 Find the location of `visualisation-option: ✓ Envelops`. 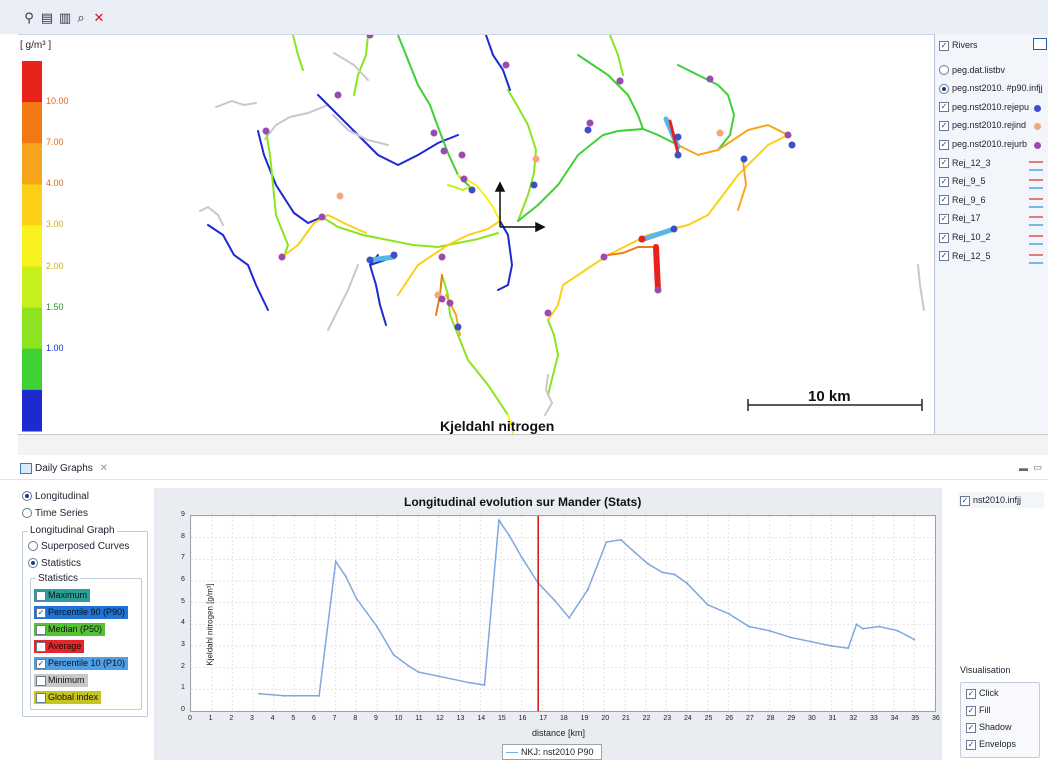

visualisation-option: ✓ Envelops is located at coordinates (991, 744).